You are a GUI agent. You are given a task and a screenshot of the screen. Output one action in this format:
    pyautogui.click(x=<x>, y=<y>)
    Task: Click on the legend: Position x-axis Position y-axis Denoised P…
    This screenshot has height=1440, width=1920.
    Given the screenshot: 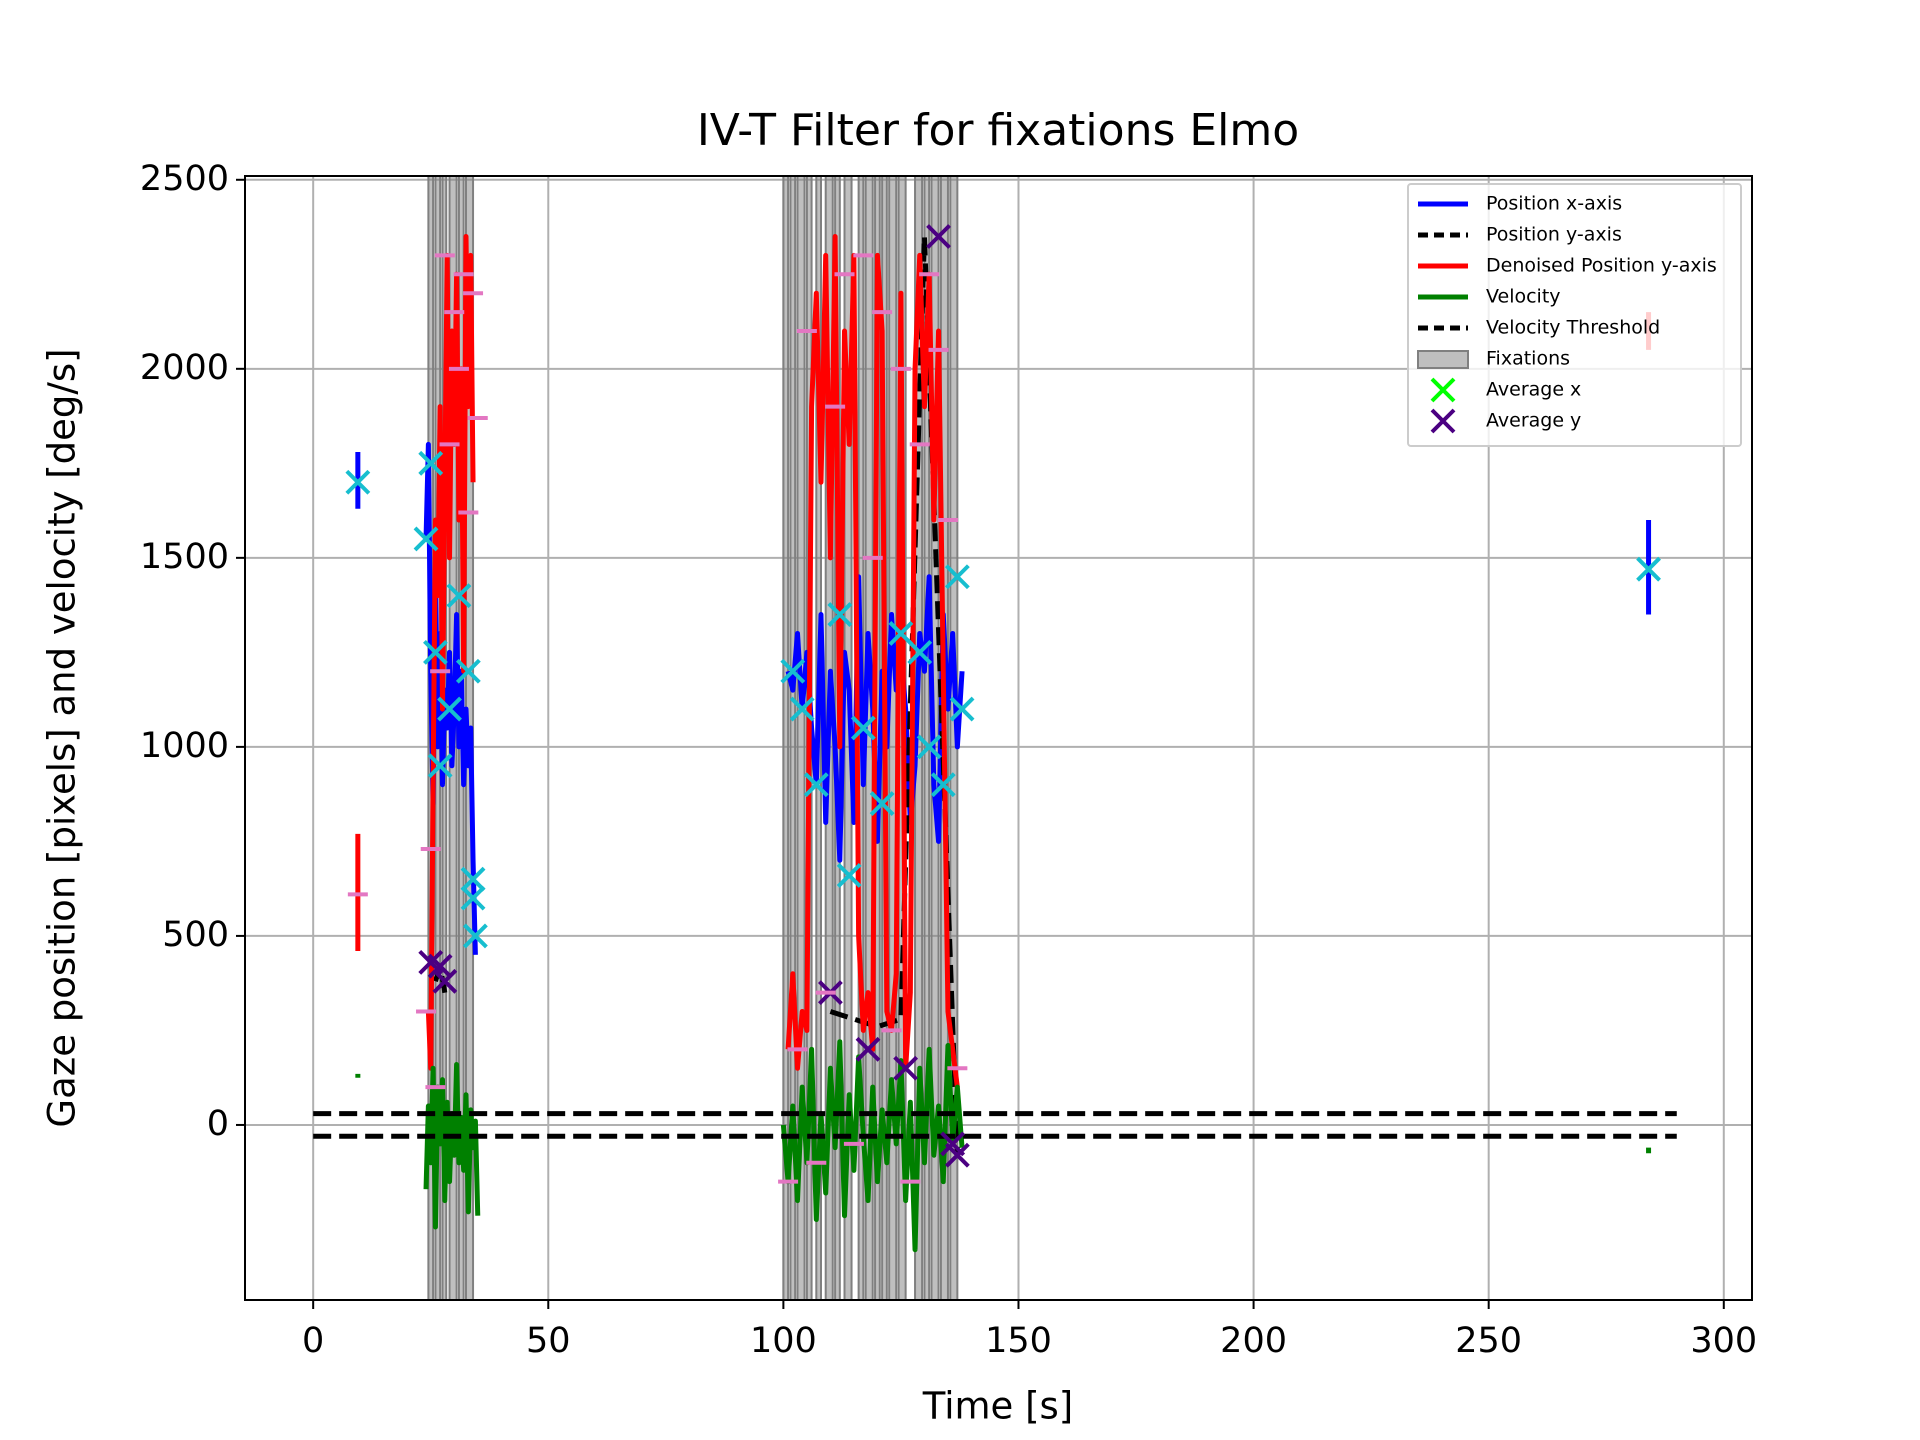 What is the action you would take?
    pyautogui.click(x=1574, y=315)
    